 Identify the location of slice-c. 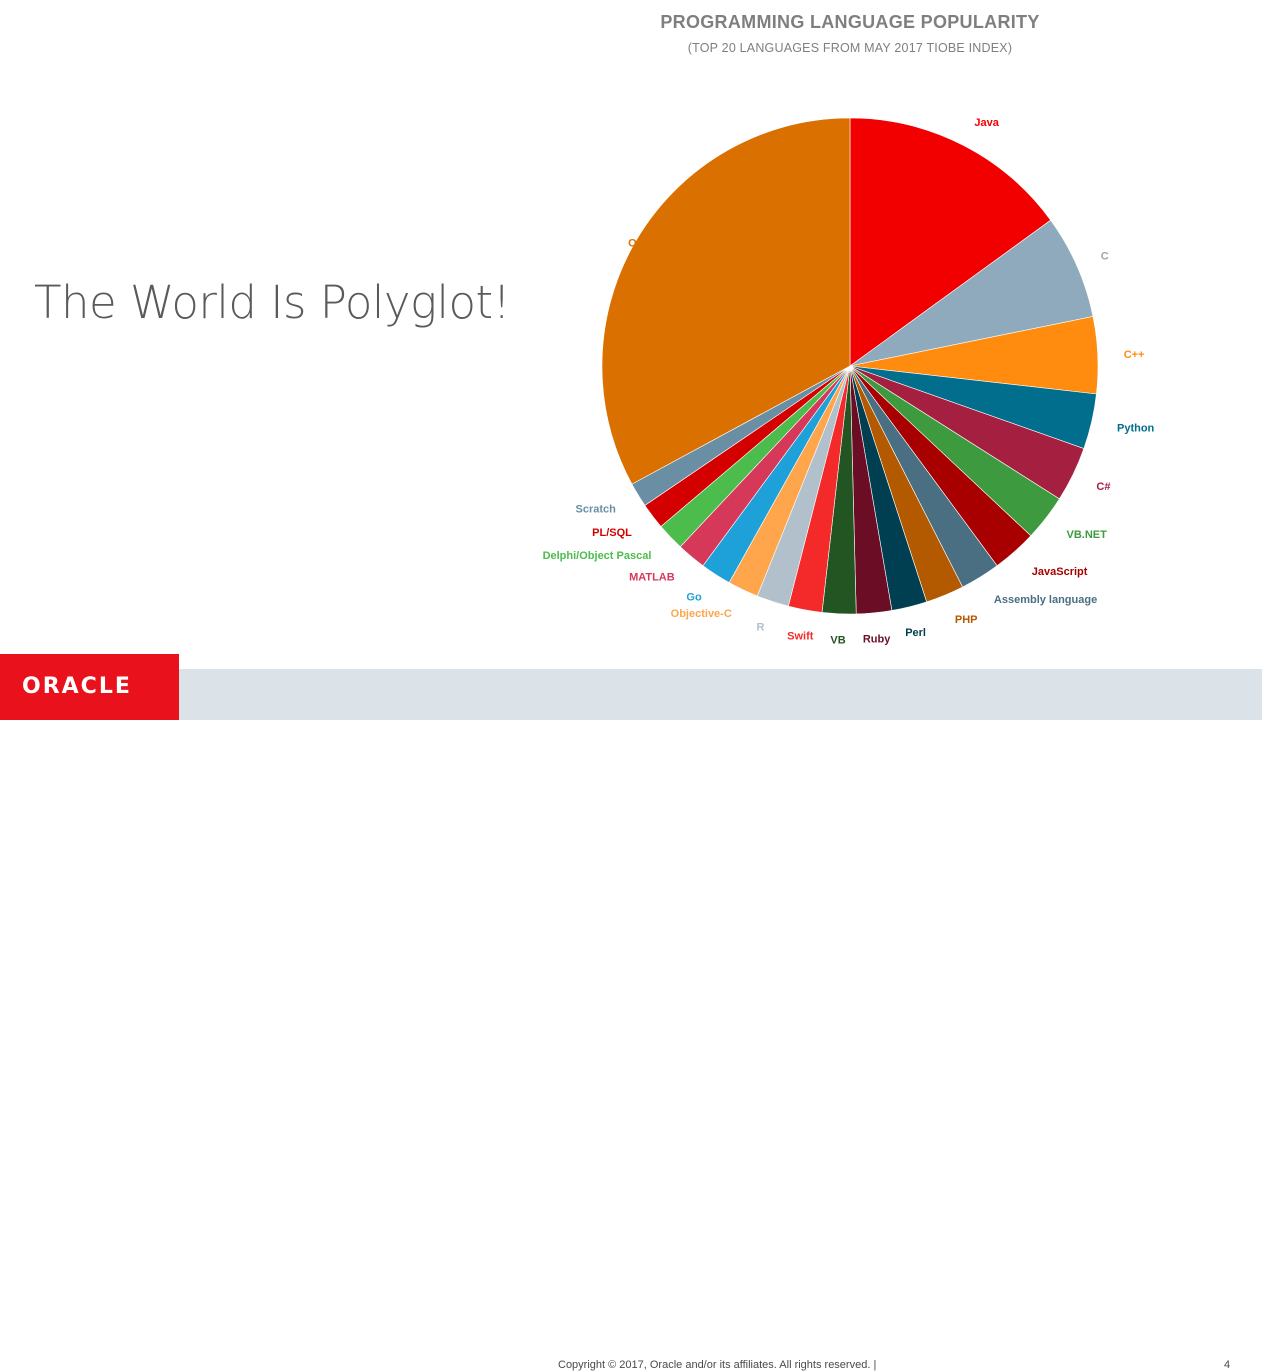
(971, 293).